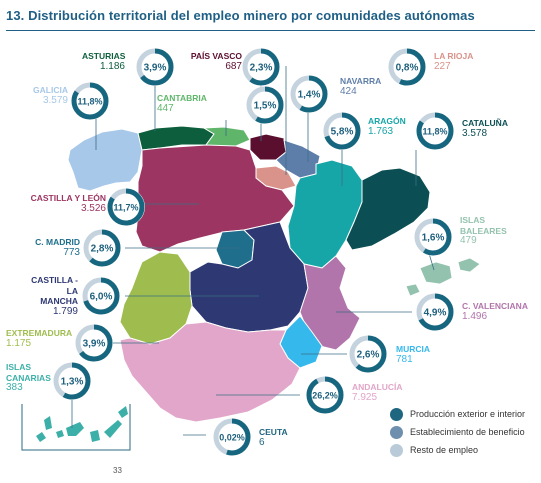  I want to click on region-label-andalucia: ANDALUCÍA 7.925, so click(387, 392).